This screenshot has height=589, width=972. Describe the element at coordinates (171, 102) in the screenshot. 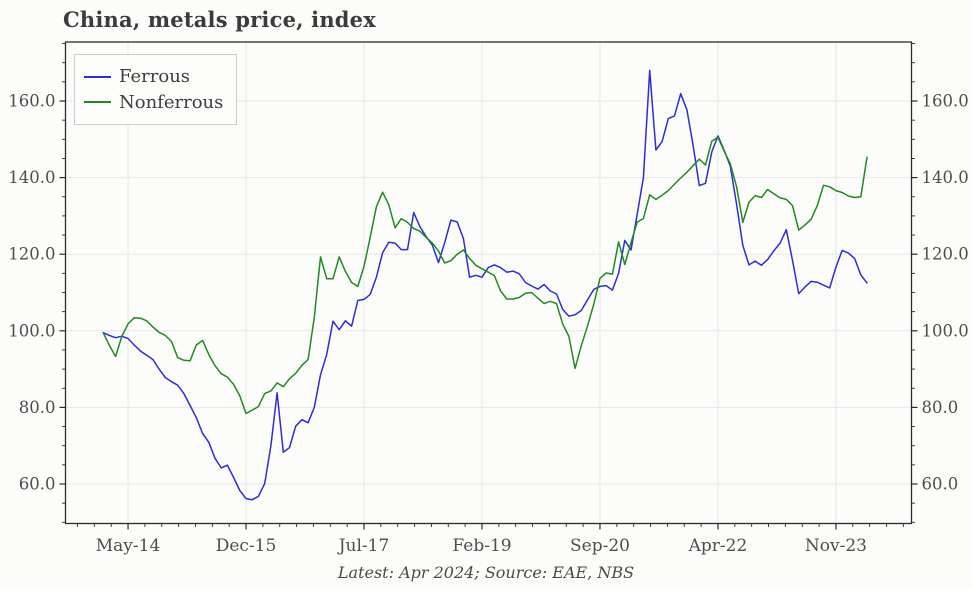

I see `legend-label-nonferrous: Nonferrous` at that location.